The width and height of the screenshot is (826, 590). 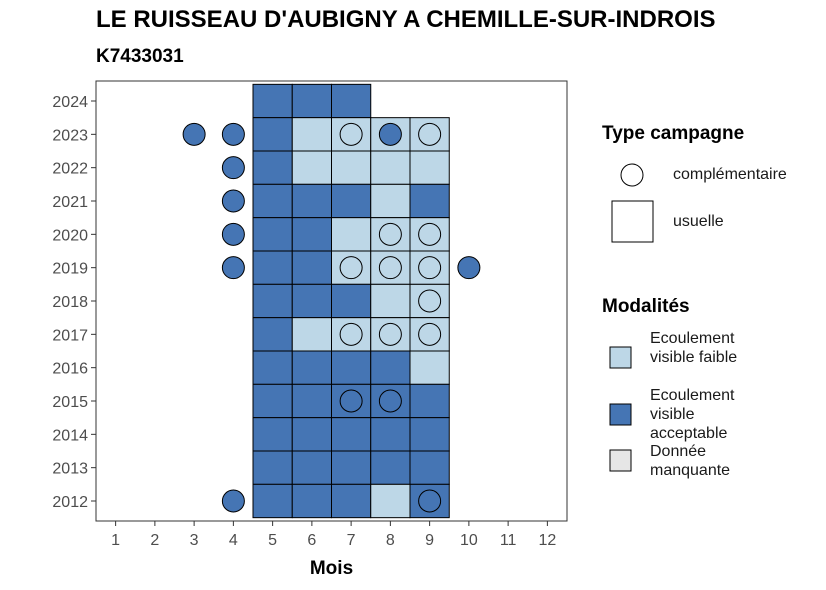 I want to click on y-tick-label: 2022, so click(x=70, y=169).